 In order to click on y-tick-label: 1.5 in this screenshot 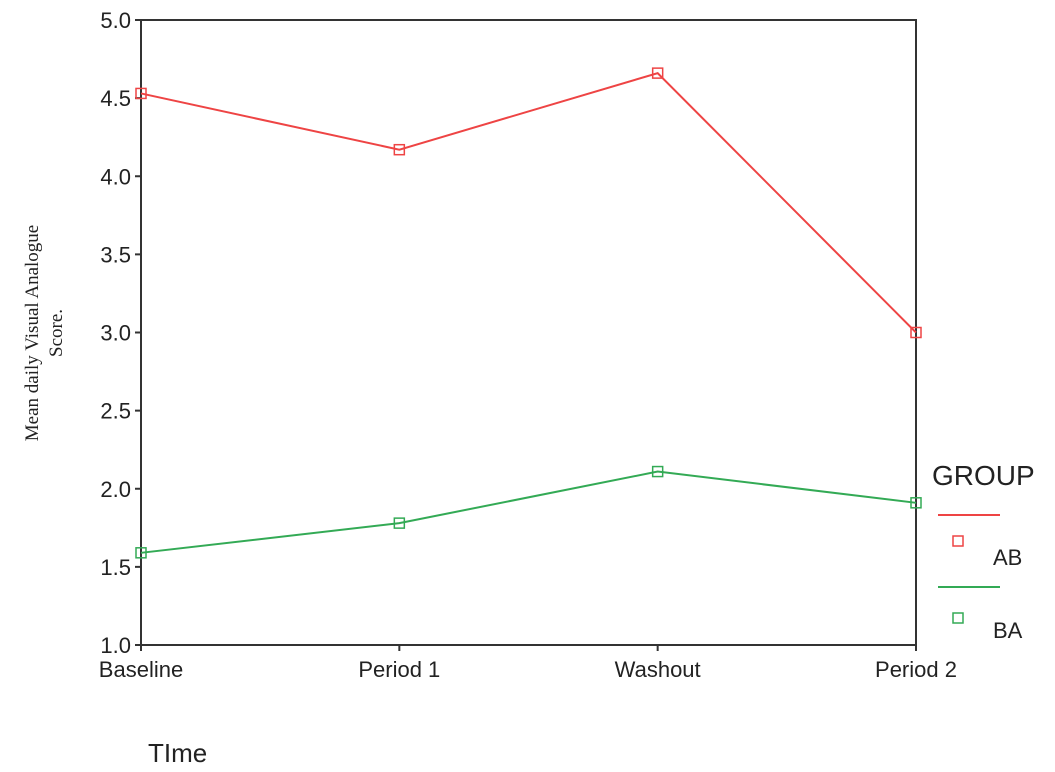, I will do `click(115, 567)`.